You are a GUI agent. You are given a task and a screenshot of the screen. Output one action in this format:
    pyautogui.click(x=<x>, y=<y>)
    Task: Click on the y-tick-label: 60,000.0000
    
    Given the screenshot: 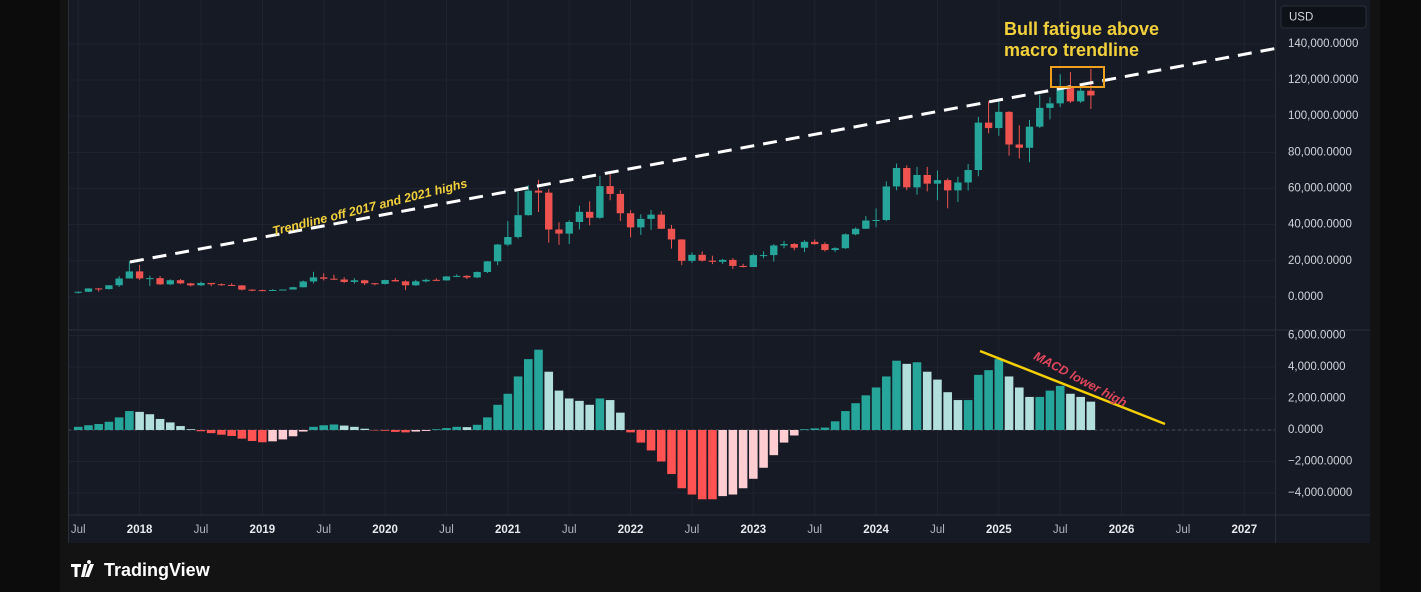 What is the action you would take?
    pyautogui.click(x=1320, y=189)
    